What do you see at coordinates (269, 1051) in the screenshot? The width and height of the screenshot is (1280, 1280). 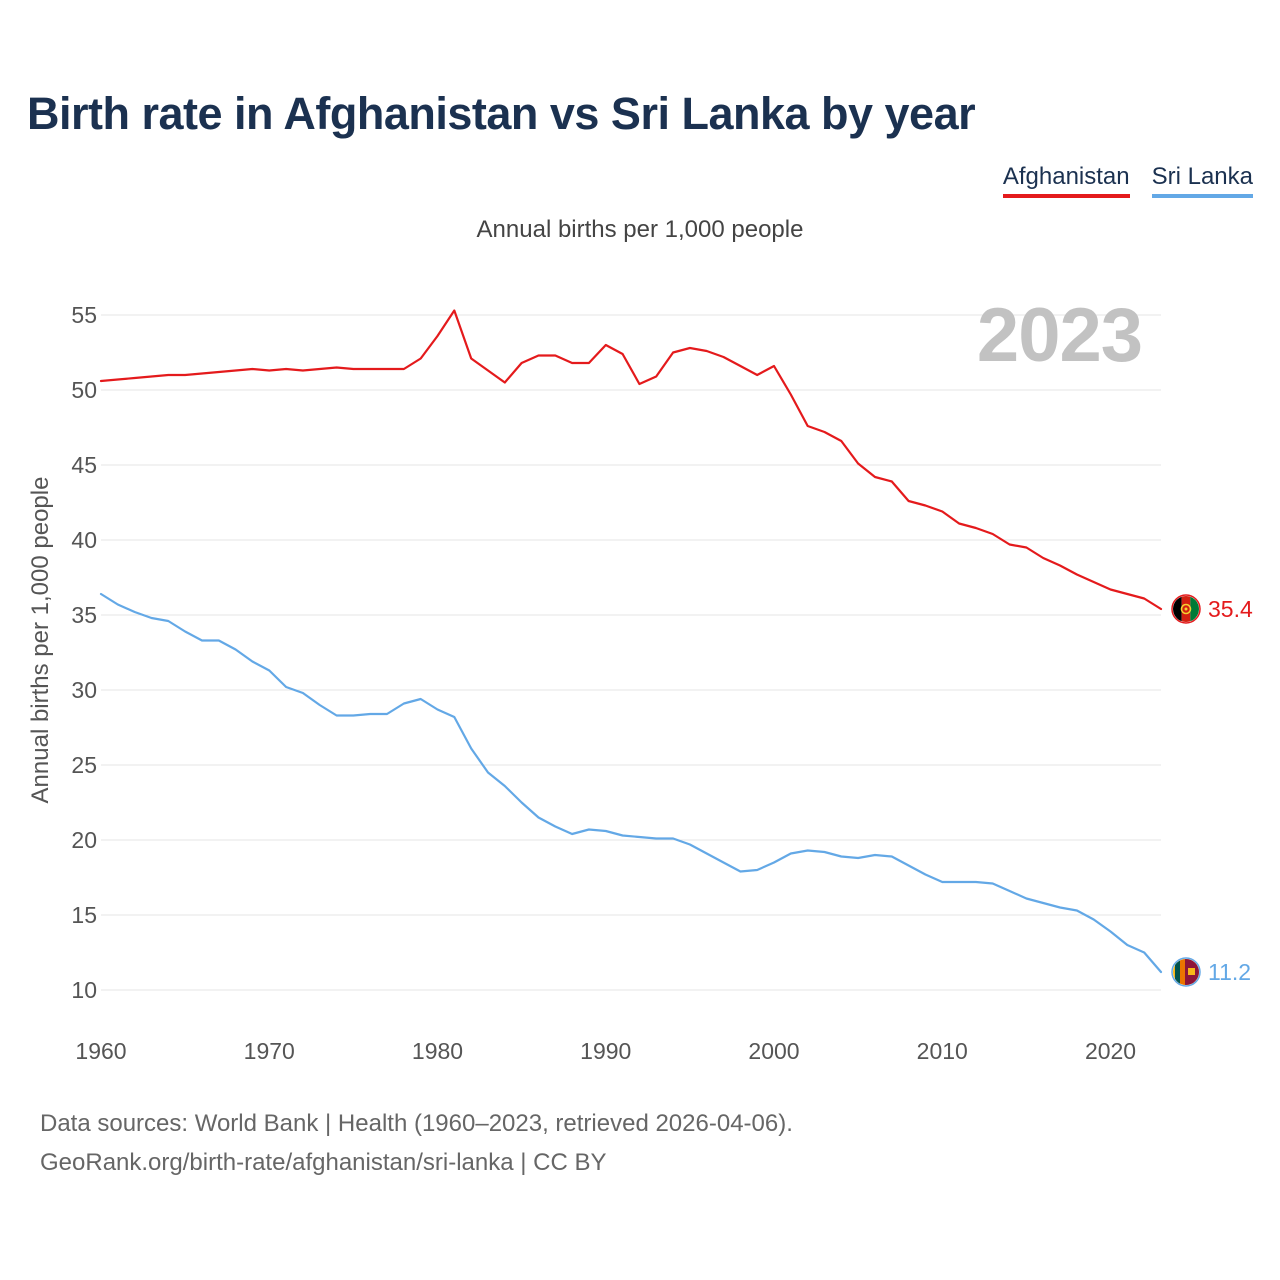 I see `x-tick-label: 1970` at bounding box center [269, 1051].